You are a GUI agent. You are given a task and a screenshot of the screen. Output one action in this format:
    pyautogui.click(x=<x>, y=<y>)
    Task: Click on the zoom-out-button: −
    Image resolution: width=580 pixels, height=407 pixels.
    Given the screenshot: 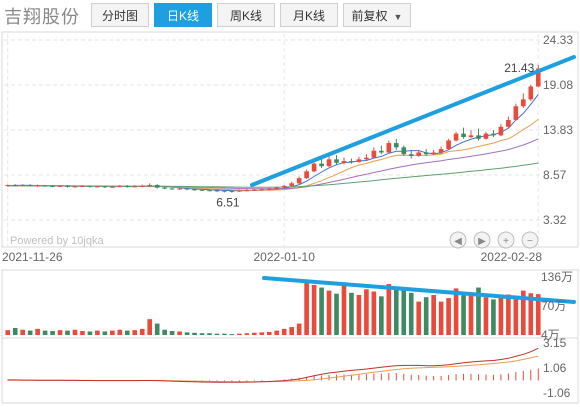 What is the action you would take?
    pyautogui.click(x=530, y=240)
    